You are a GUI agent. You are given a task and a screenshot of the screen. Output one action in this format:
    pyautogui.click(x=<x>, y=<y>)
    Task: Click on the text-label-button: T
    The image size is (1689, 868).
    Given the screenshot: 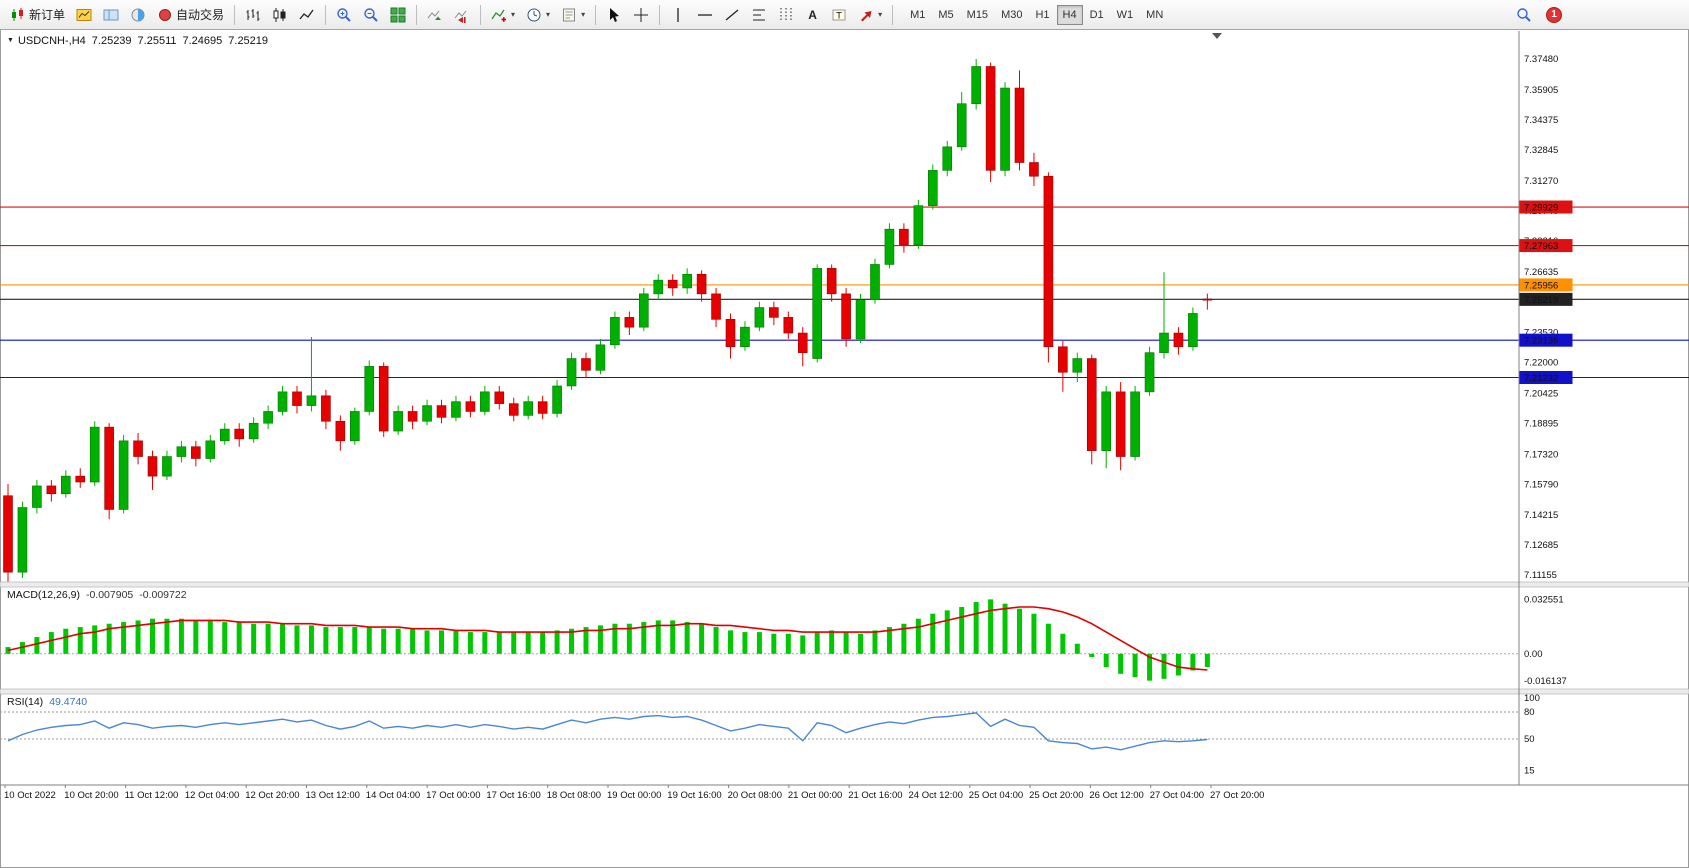 What is the action you would take?
    pyautogui.click(x=839, y=15)
    